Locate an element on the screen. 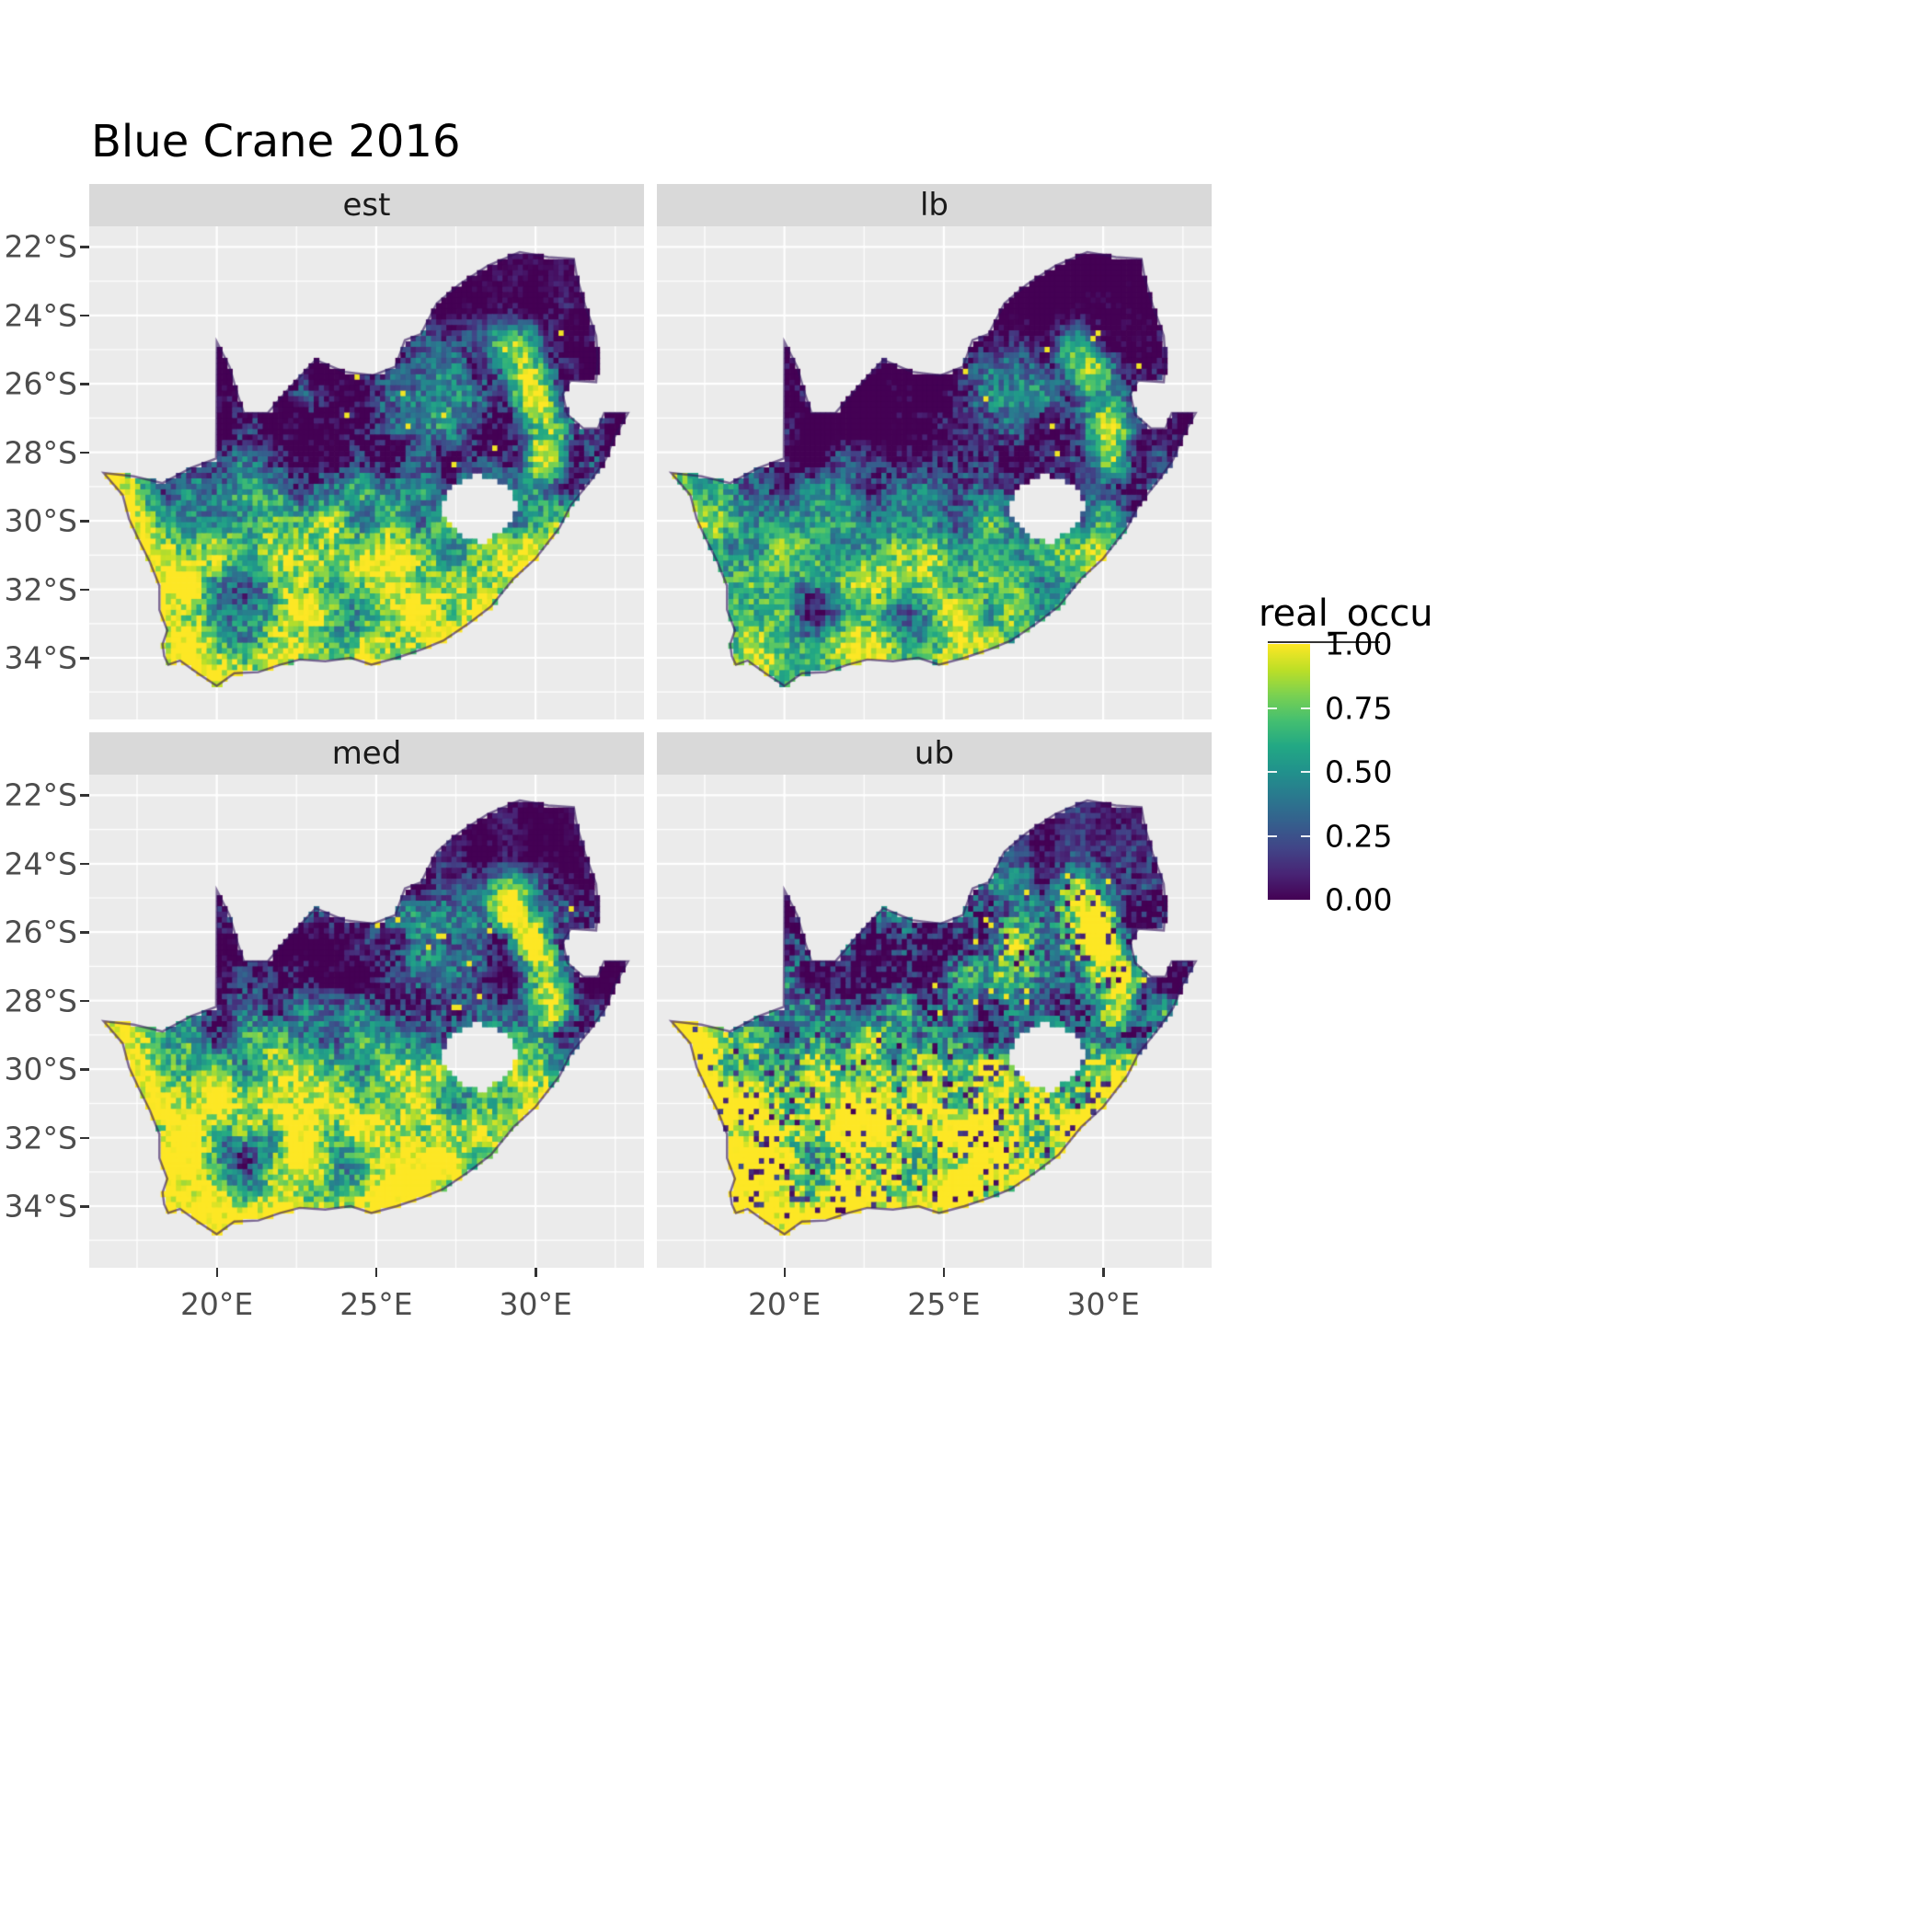 This screenshot has height=1932, width=1932. facet-strip-ub: ub is located at coordinates (934, 753).